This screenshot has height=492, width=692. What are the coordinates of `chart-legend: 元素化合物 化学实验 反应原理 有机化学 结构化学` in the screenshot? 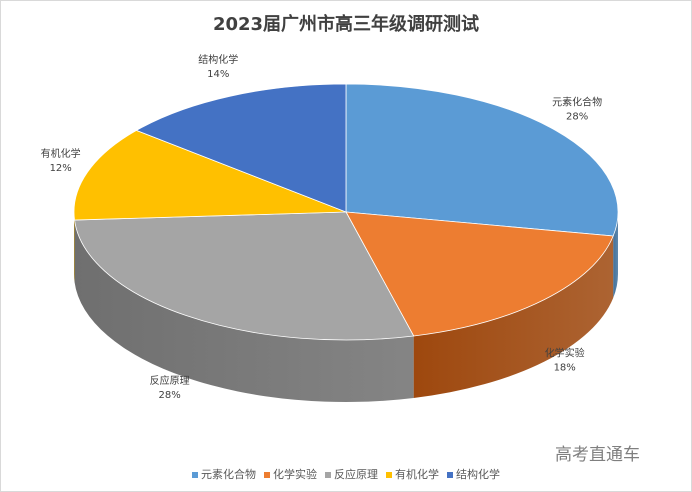 It's located at (346, 474).